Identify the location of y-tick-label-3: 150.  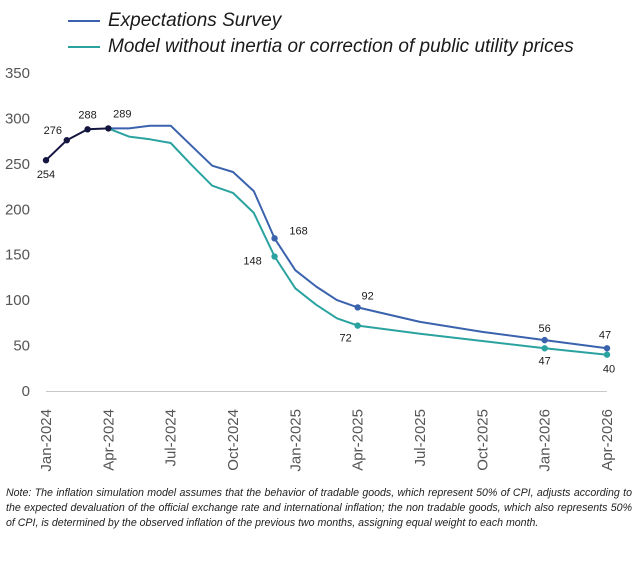
(17, 255).